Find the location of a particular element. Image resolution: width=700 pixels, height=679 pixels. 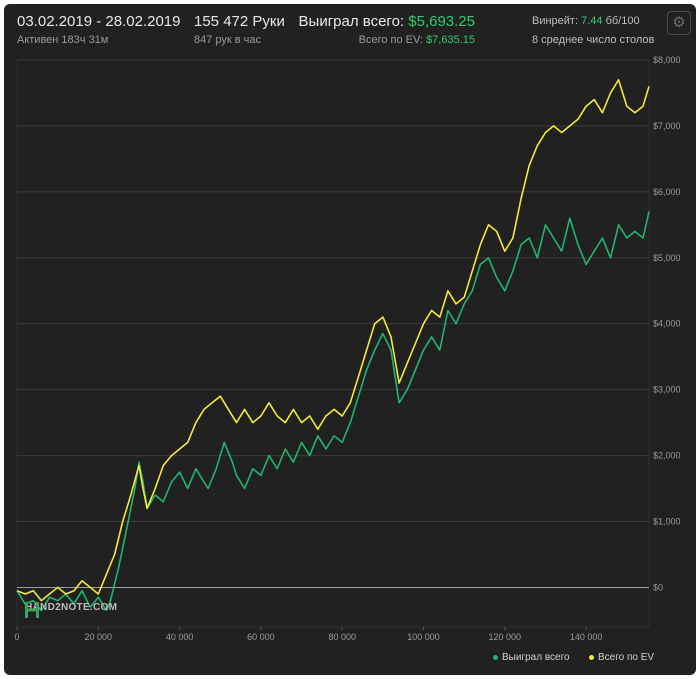

y-tick-label: $8,000 is located at coordinates (667, 60).